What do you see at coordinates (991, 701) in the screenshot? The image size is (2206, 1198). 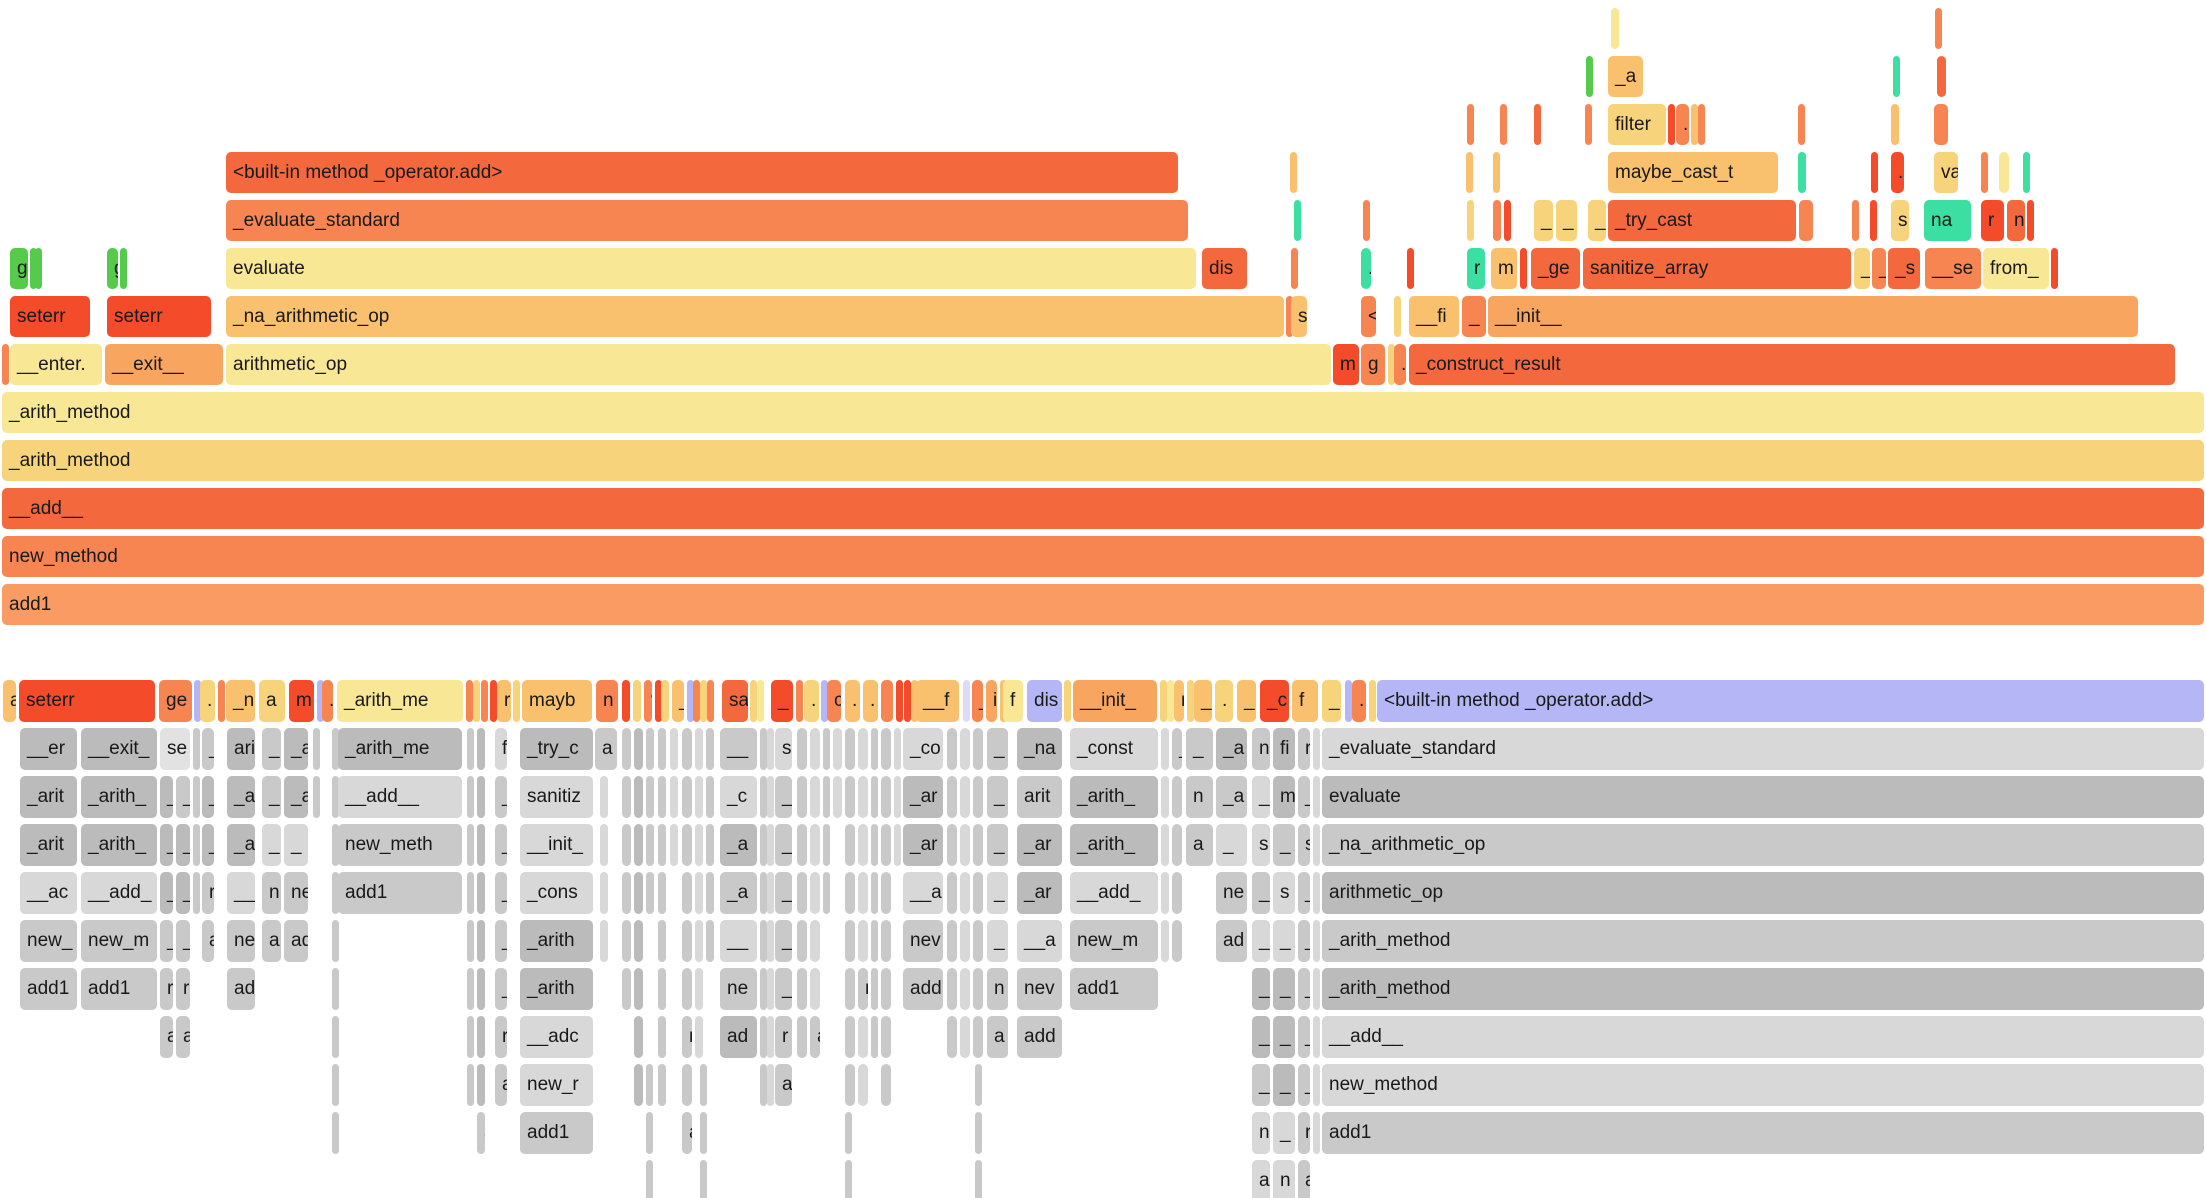 I see `flame-frame-i: i` at bounding box center [991, 701].